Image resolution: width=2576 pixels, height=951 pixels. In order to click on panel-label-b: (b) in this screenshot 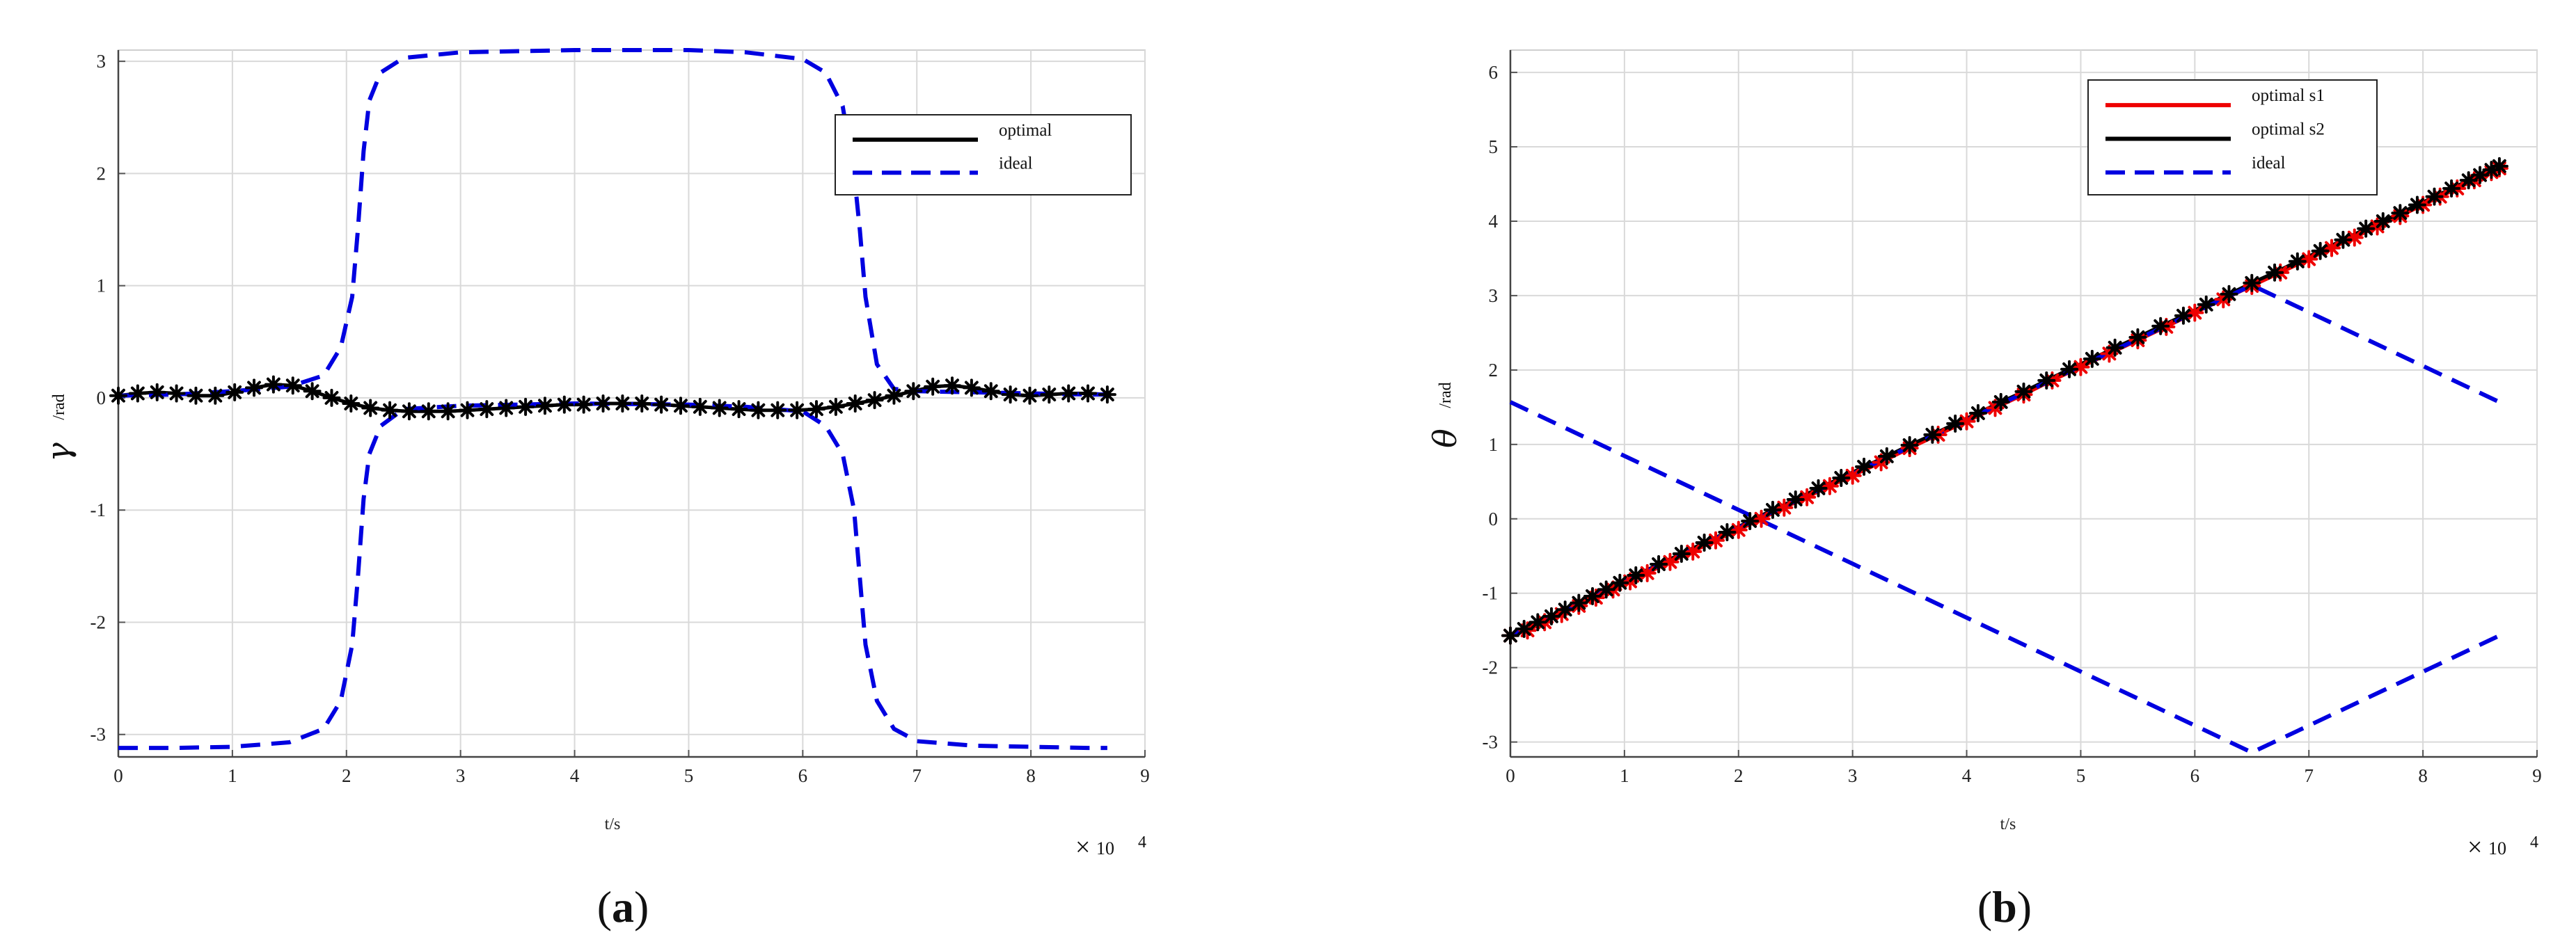, I will do `click(2004, 907)`.